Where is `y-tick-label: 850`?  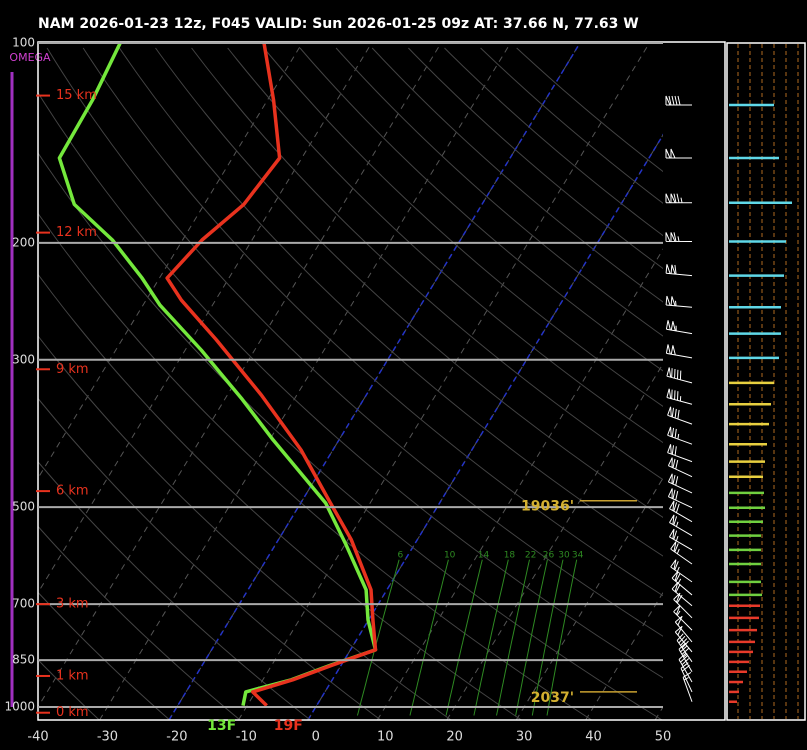 y-tick-label: 850 is located at coordinates (23, 660).